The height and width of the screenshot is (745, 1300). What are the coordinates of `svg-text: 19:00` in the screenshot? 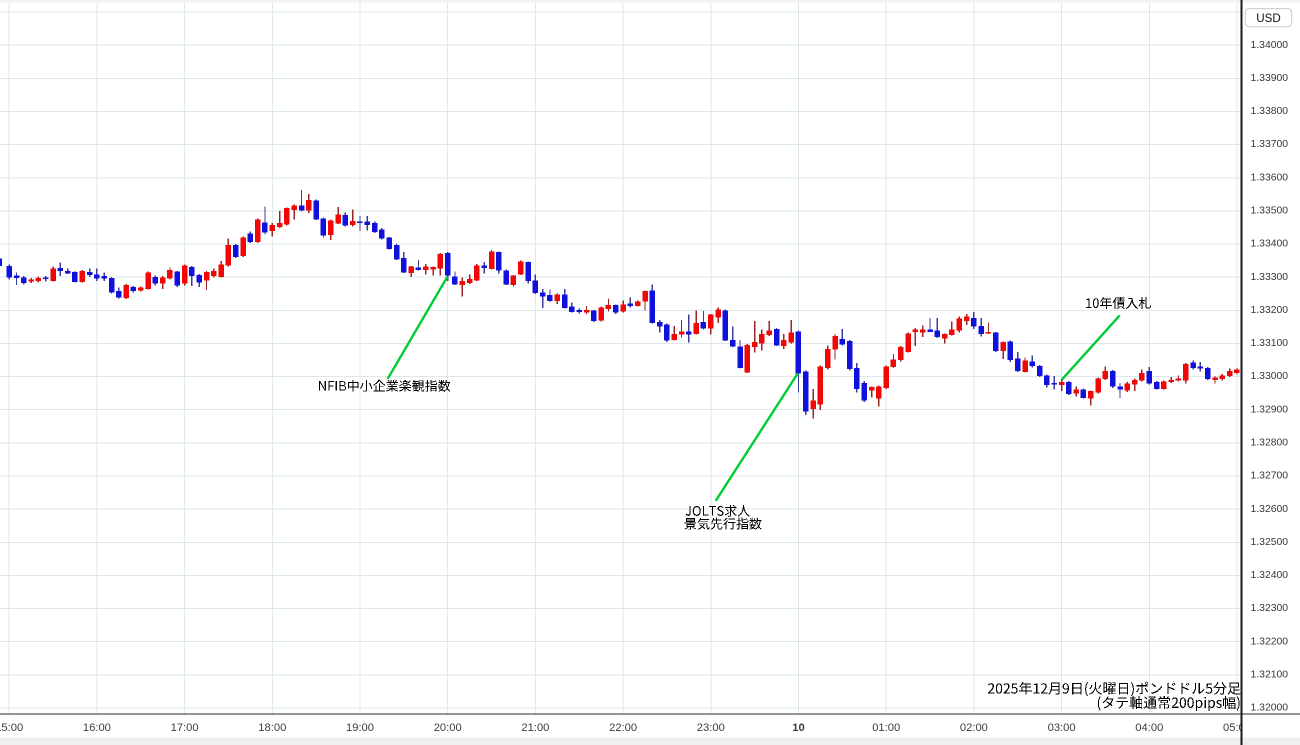 It's located at (360, 728).